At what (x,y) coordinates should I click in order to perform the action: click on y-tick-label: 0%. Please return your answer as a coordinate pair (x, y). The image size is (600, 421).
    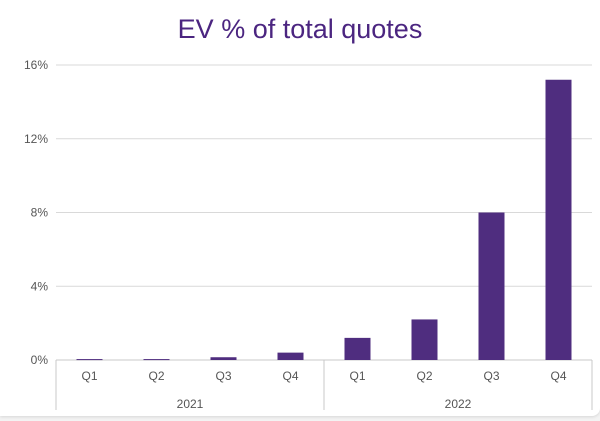
    Looking at the image, I should click on (40, 360).